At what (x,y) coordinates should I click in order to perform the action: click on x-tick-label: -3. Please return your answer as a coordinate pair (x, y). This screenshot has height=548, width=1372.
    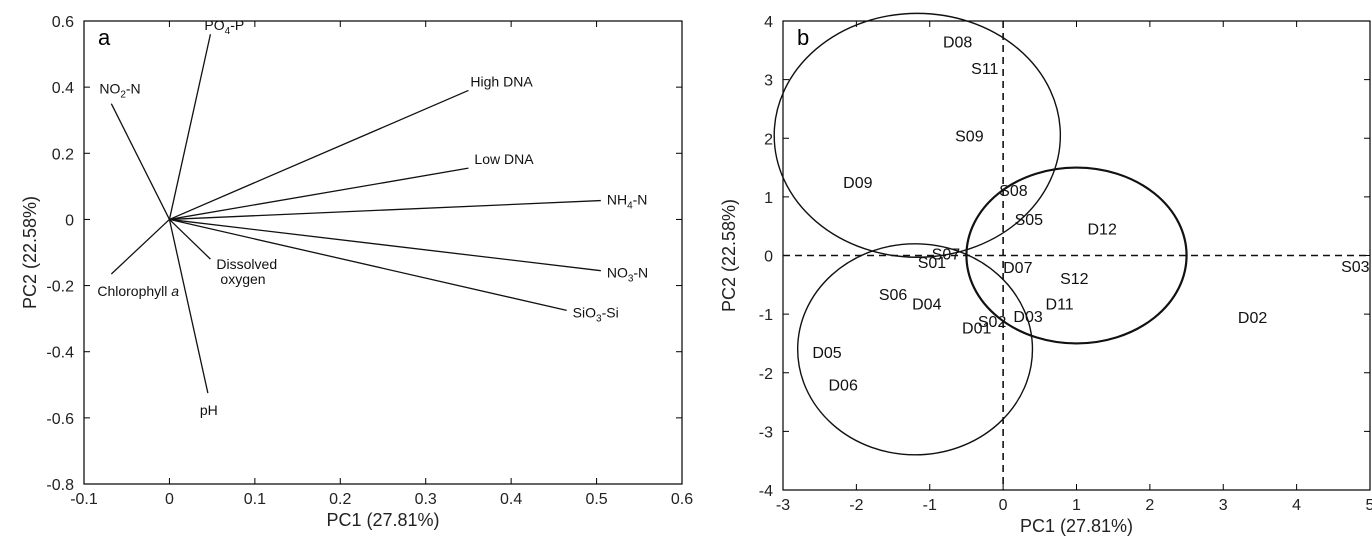
    Looking at the image, I should click on (783, 505).